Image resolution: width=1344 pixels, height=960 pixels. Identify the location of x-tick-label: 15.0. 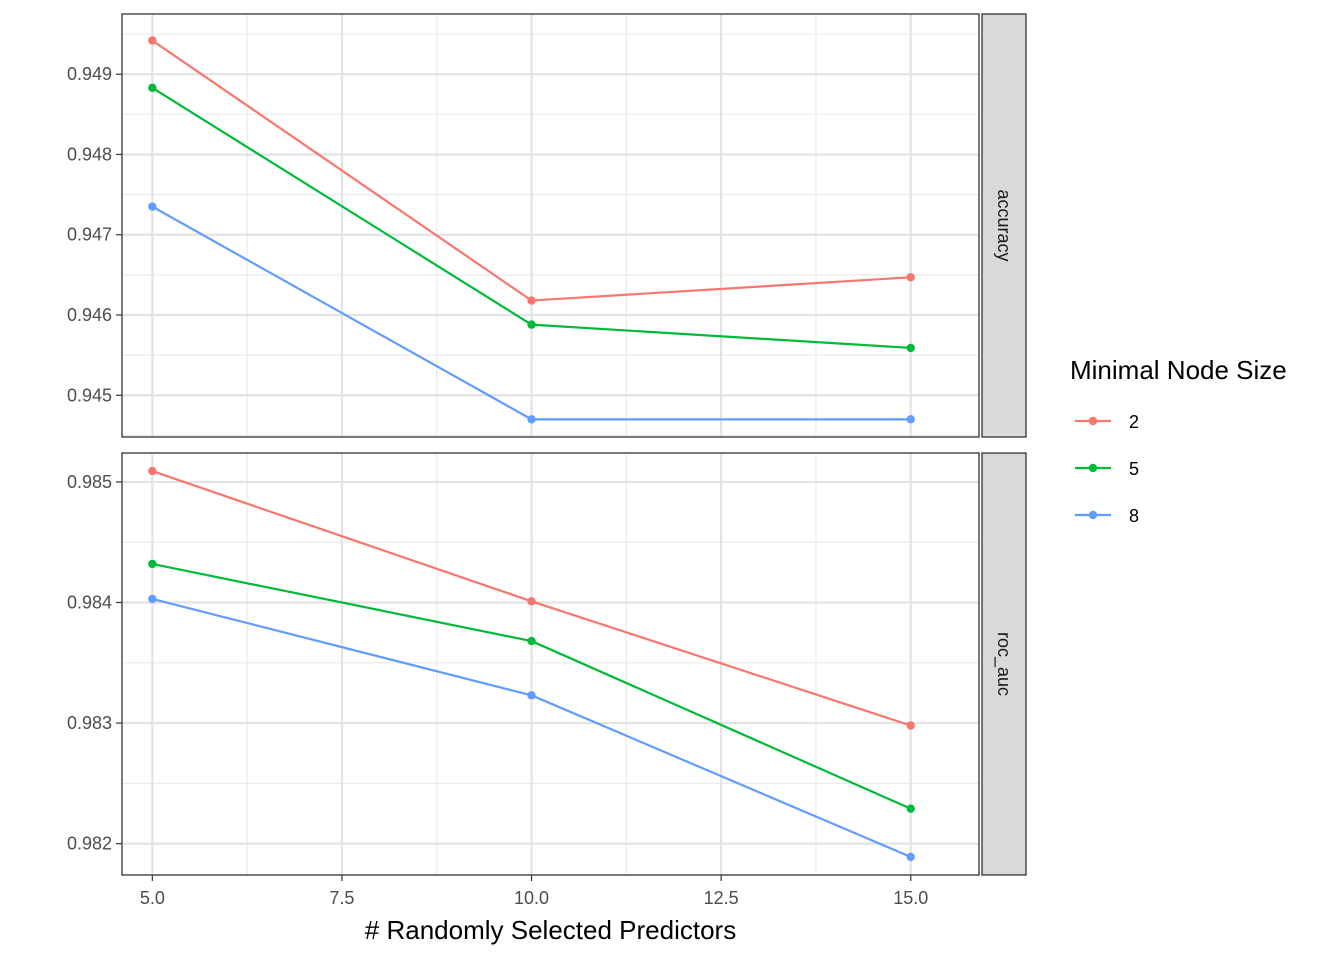
(910, 898).